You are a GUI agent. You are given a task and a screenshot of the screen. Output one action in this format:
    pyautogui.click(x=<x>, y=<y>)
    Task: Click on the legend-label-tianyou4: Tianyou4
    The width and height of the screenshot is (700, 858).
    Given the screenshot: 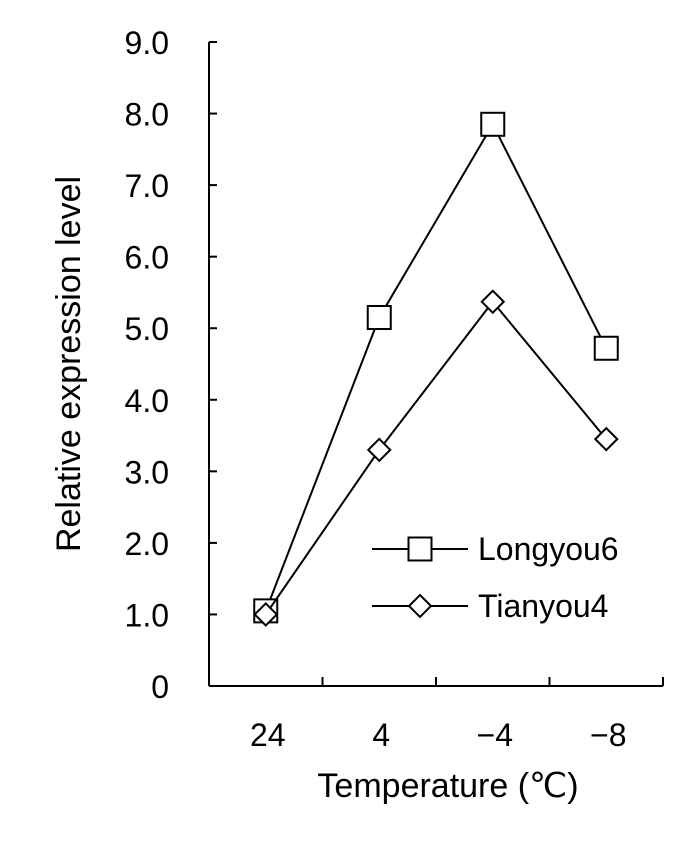 What is the action you would take?
    pyautogui.click(x=543, y=606)
    